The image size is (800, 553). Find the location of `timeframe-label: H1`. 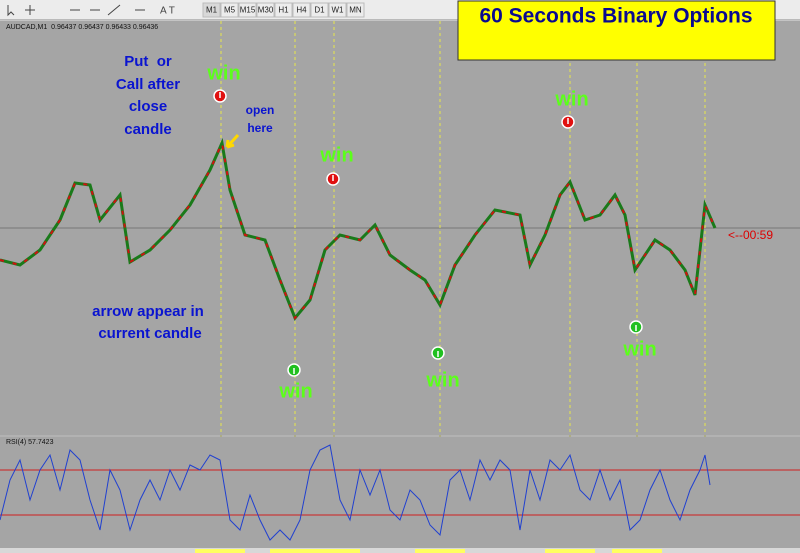

timeframe-label: H1 is located at coordinates (283, 10).